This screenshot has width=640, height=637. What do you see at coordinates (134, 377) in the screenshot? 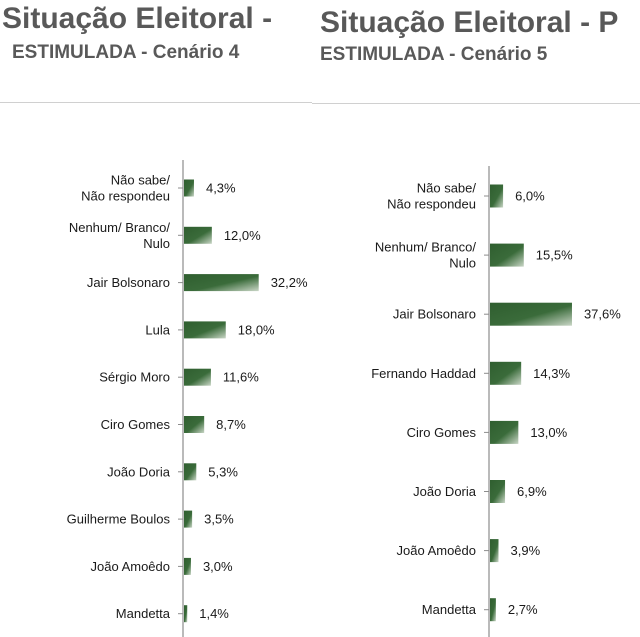
I see `category-label: Sérgio Moro` at bounding box center [134, 377].